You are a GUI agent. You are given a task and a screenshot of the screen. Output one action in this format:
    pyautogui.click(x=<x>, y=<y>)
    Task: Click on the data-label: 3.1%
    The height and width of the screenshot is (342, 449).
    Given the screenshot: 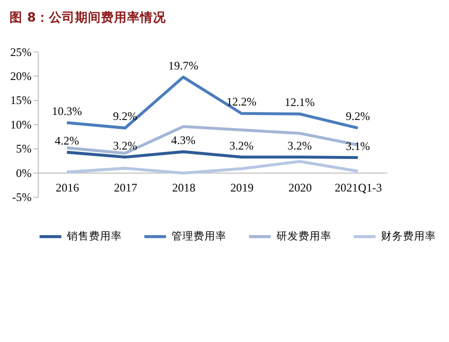 What is the action you would take?
    pyautogui.click(x=358, y=146)
    